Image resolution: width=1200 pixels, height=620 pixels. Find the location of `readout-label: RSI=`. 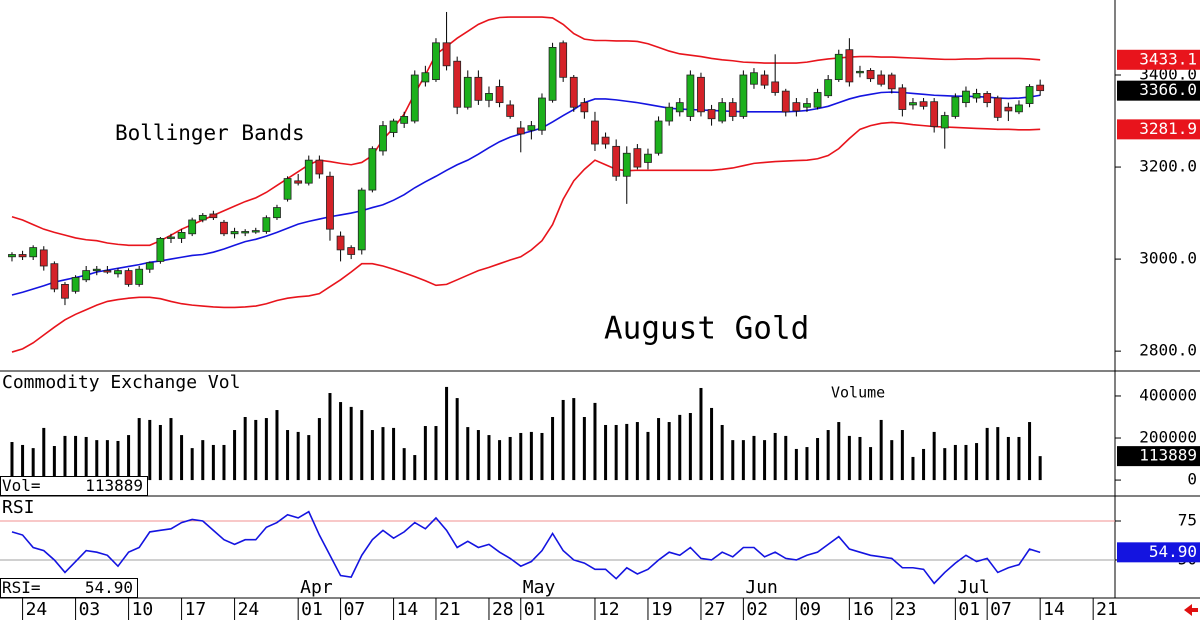

readout-label: RSI= is located at coordinates (21, 587).